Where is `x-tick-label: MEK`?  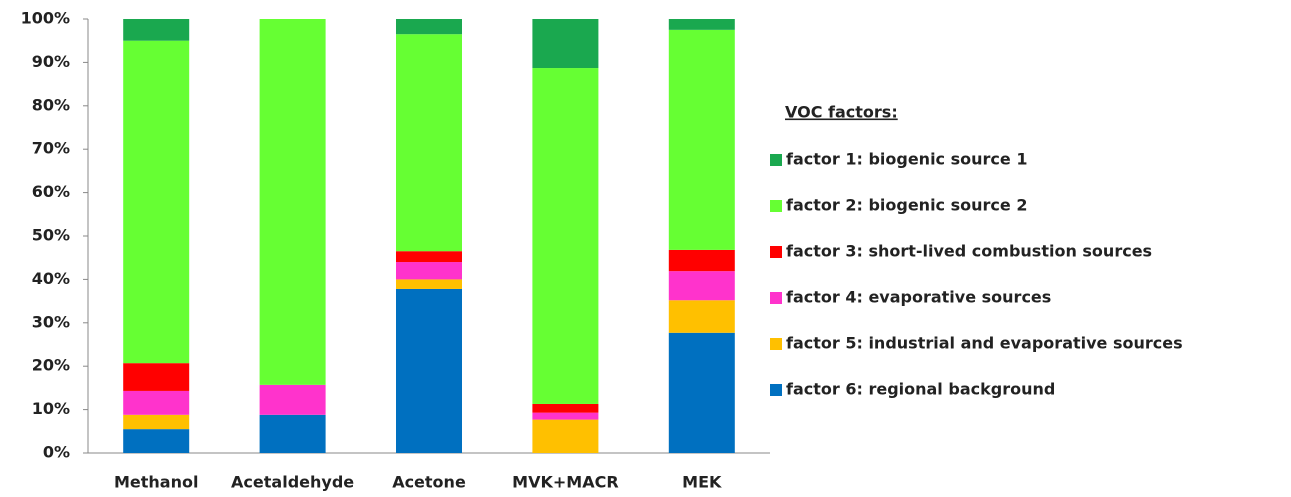 x-tick-label: MEK is located at coordinates (702, 482).